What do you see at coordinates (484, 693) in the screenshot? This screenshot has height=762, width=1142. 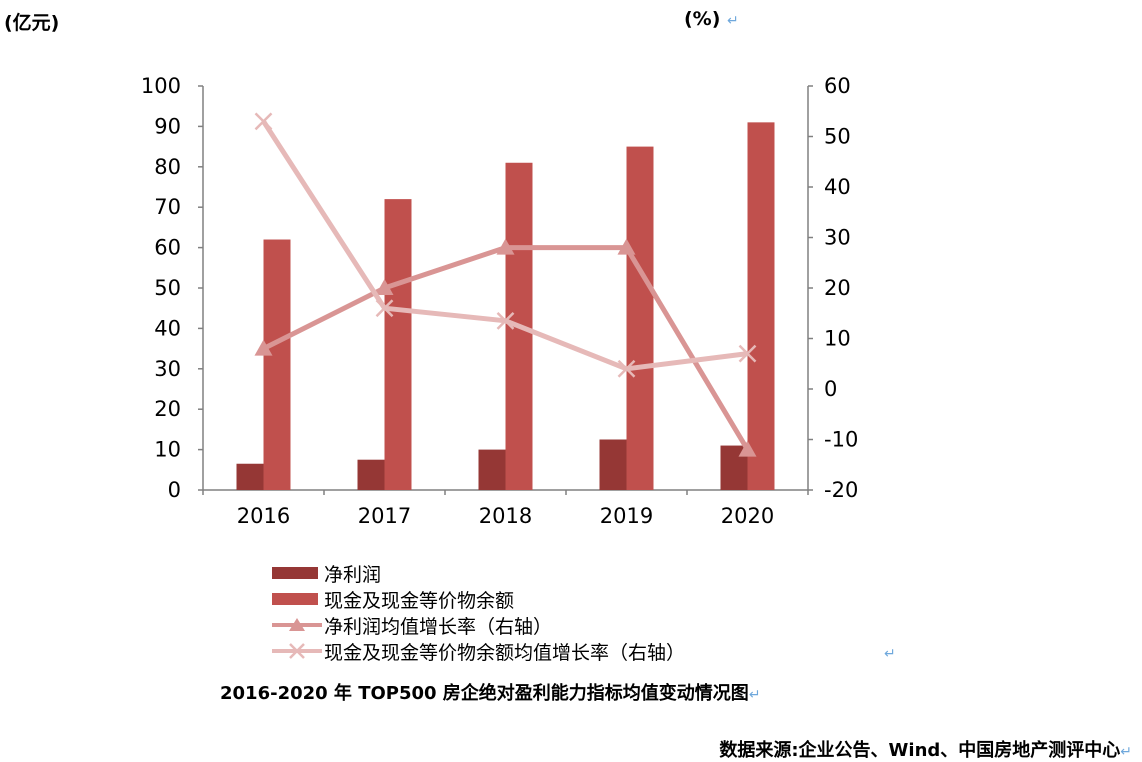 I see `chart-caption-text: 2016-2020 年 TOP500 房企绝对盈利能力指标均值变动情况图` at bounding box center [484, 693].